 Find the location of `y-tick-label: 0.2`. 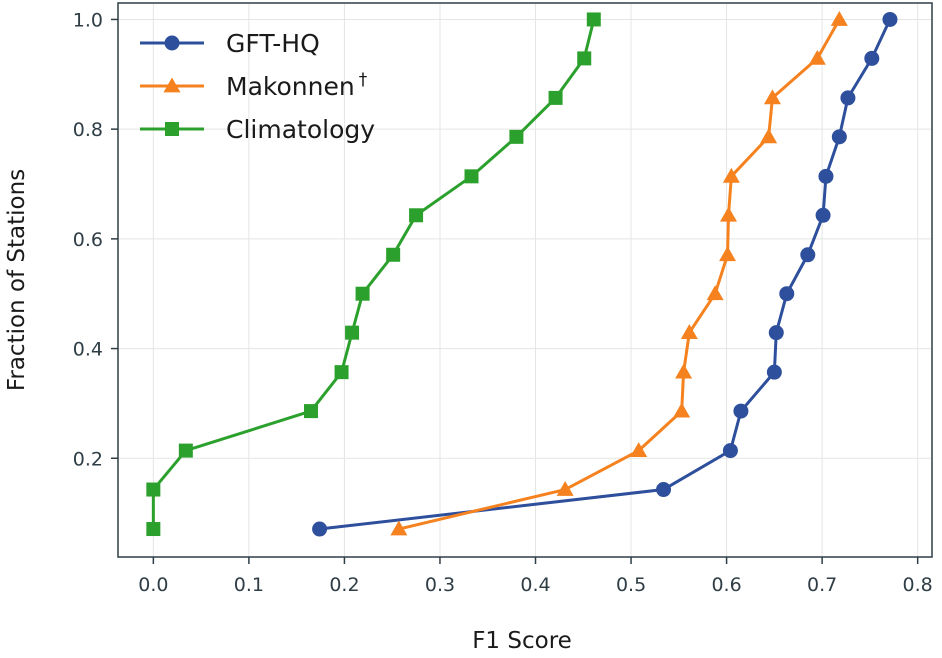

y-tick-label: 0.2 is located at coordinates (88, 459).